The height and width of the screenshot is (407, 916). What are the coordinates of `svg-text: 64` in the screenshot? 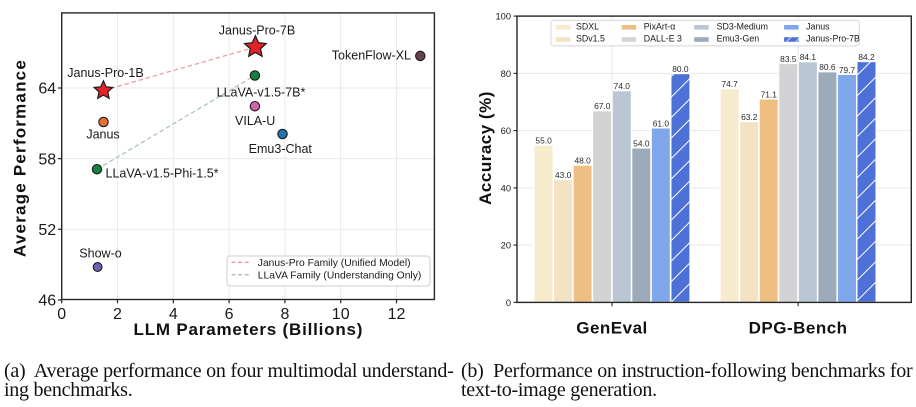 It's located at (47, 89).